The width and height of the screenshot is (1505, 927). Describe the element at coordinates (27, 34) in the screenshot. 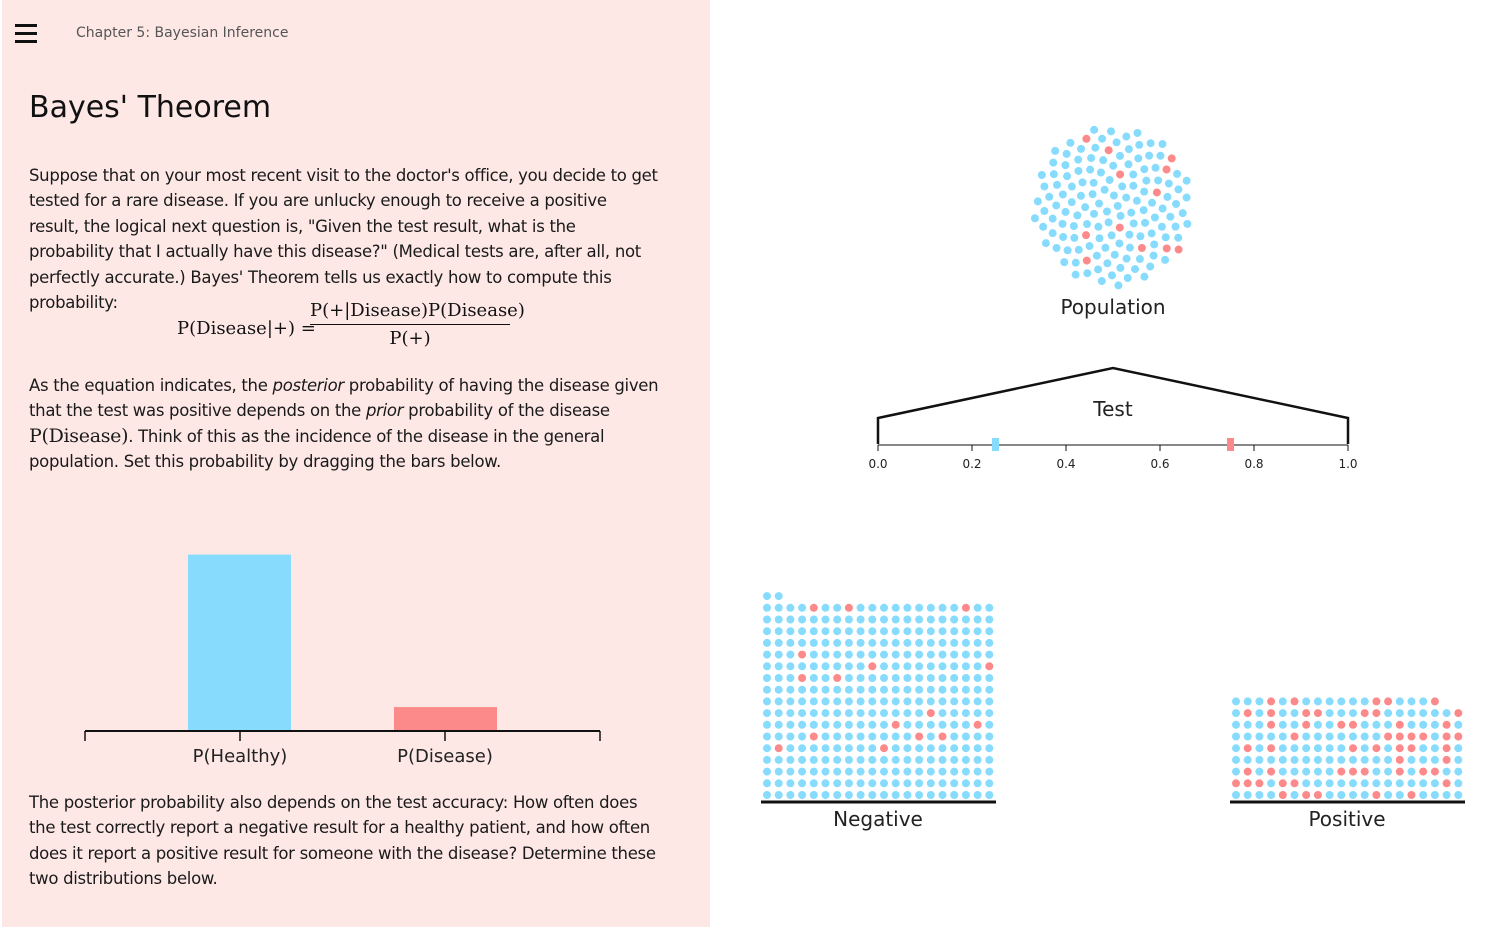

I see `hamburger-icon` at that location.